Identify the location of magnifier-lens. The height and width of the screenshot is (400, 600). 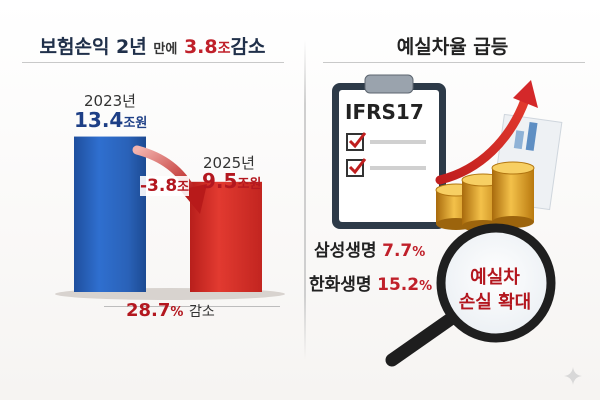
(496, 283).